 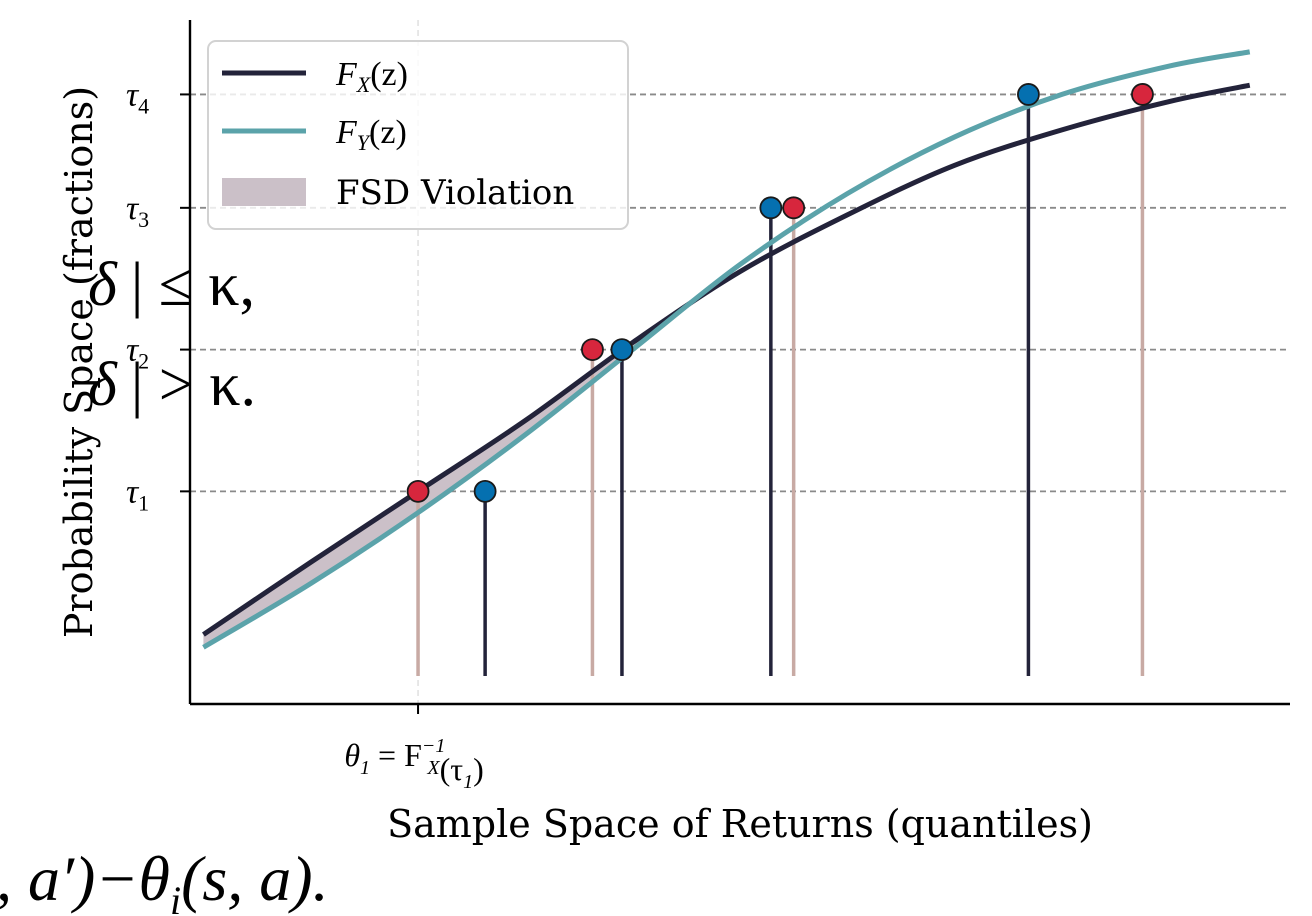 I want to click on overlay-bottom: , a′)−θi(s, a)., so click(x=164, y=879).